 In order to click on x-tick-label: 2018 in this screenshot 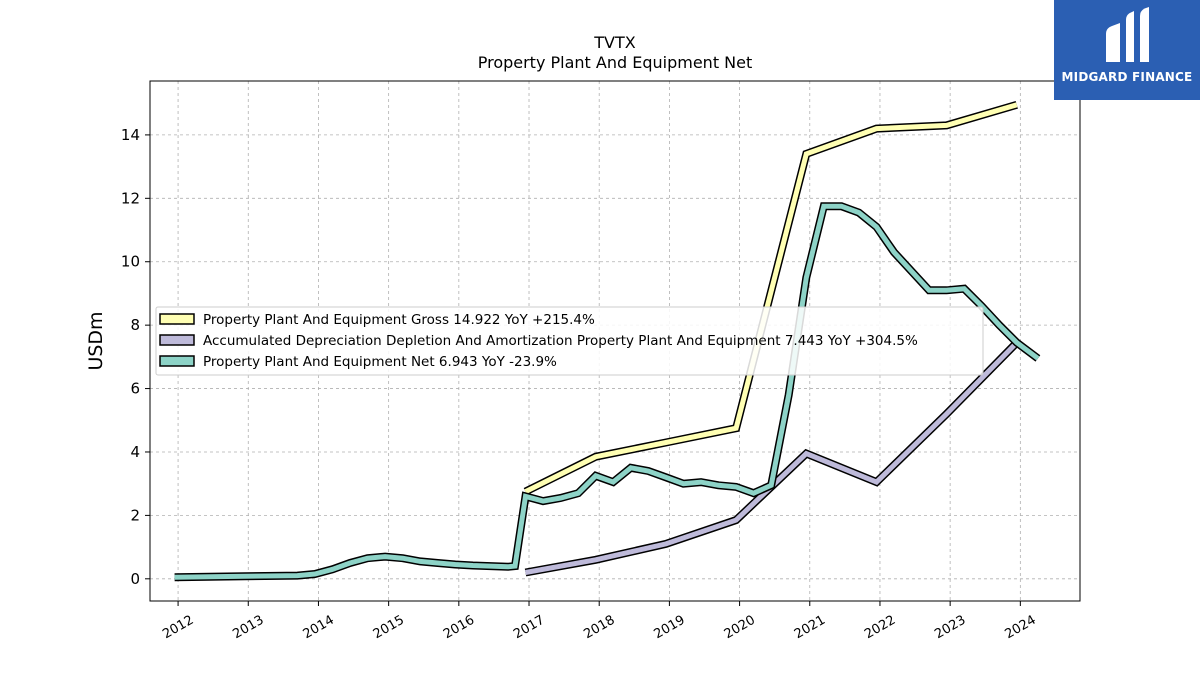, I will do `click(599, 628)`.